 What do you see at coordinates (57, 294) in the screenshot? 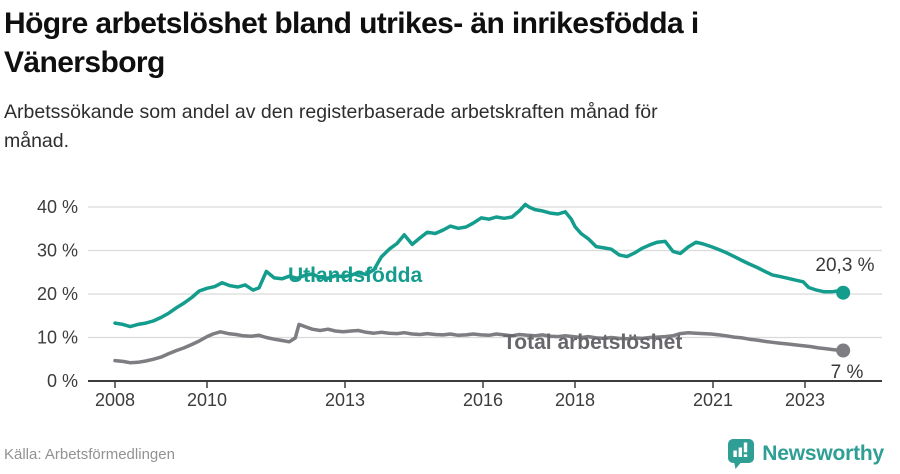
I see `y-tick-label: 20 %` at bounding box center [57, 294].